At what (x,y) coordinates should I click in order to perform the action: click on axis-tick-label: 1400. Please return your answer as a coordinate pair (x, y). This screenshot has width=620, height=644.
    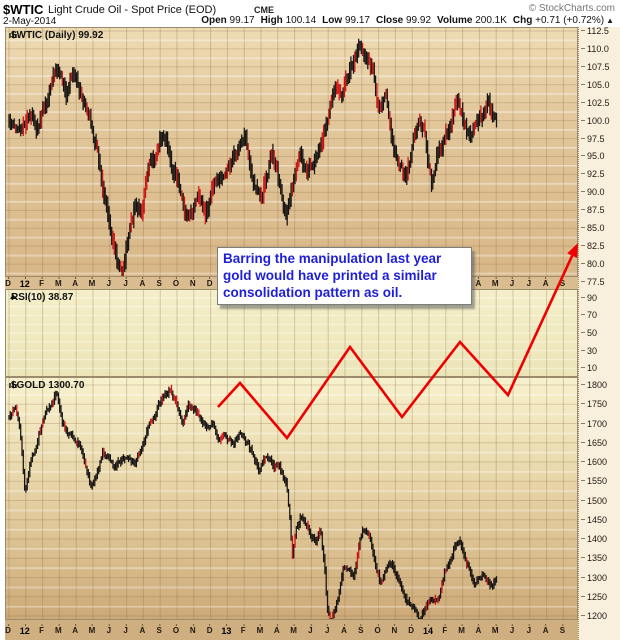
    Looking at the image, I should click on (594, 539).